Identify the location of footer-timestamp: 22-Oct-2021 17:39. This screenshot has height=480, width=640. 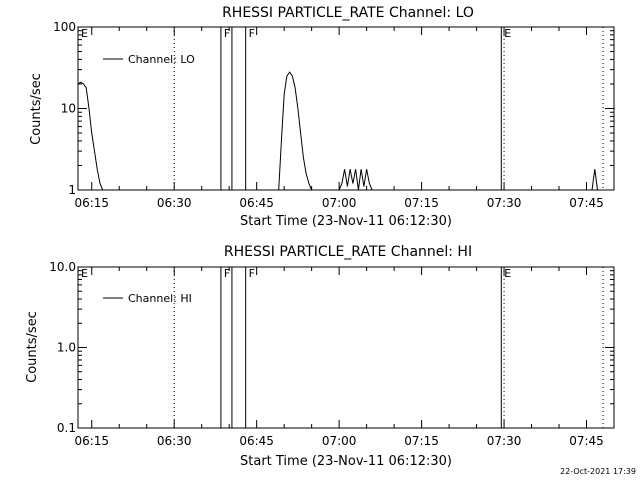
(598, 471).